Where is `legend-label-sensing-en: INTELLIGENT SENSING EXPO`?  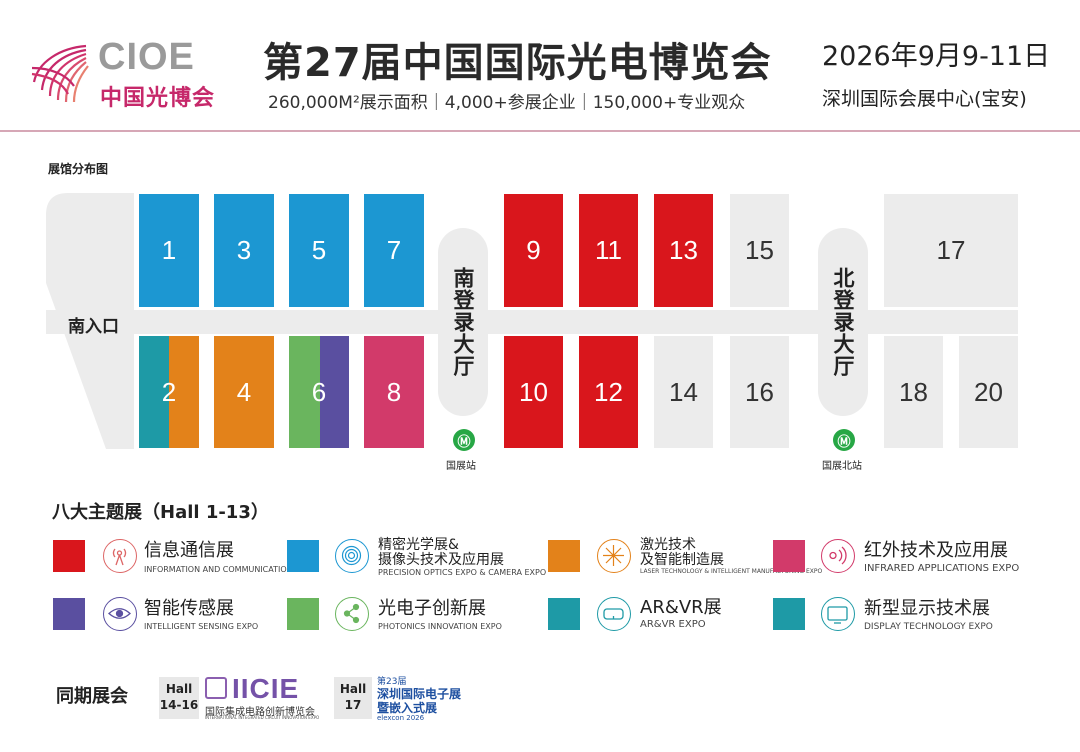
legend-label-sensing-en: INTELLIGENT SENSING EXPO is located at coordinates (201, 626).